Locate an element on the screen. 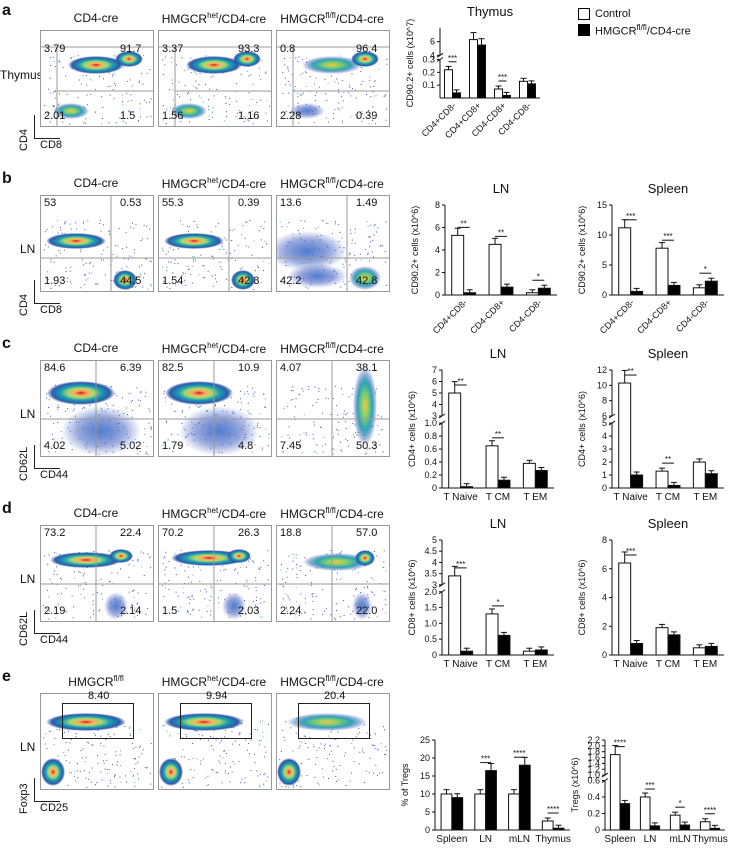 Image resolution: width=743 pixels, height=852 pixels. y-axis-label: Tregs (x10^6) is located at coordinates (575, 785).